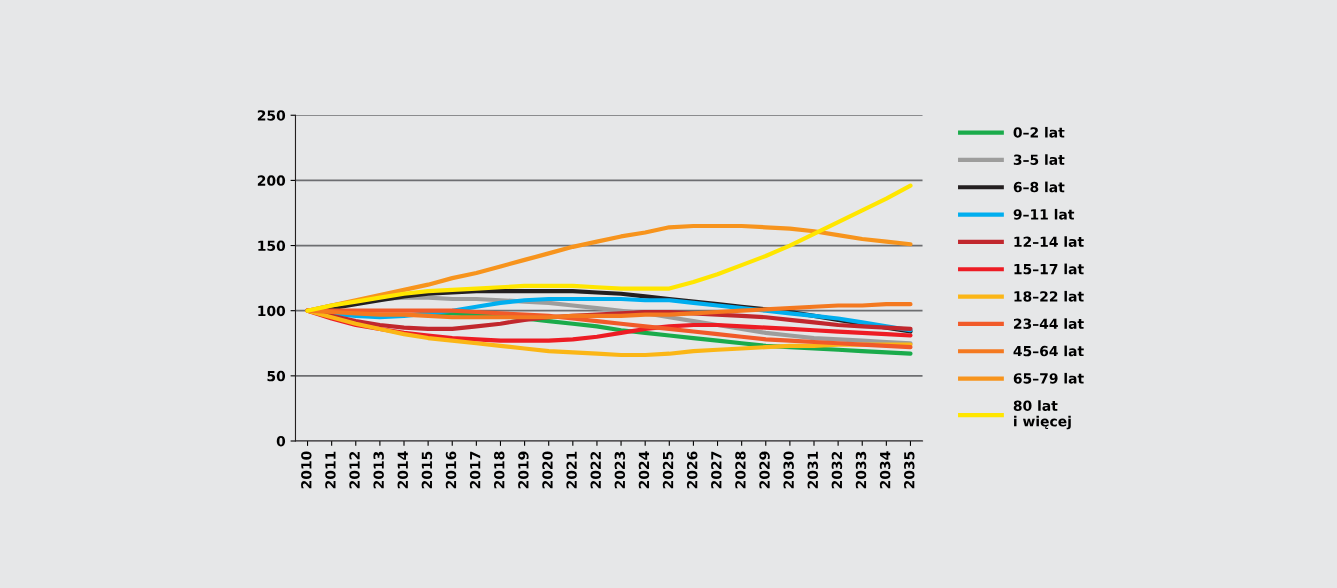  Describe the element at coordinates (1042, 415) in the screenshot. I see `legend-label: 80 lat i więcej` at that location.